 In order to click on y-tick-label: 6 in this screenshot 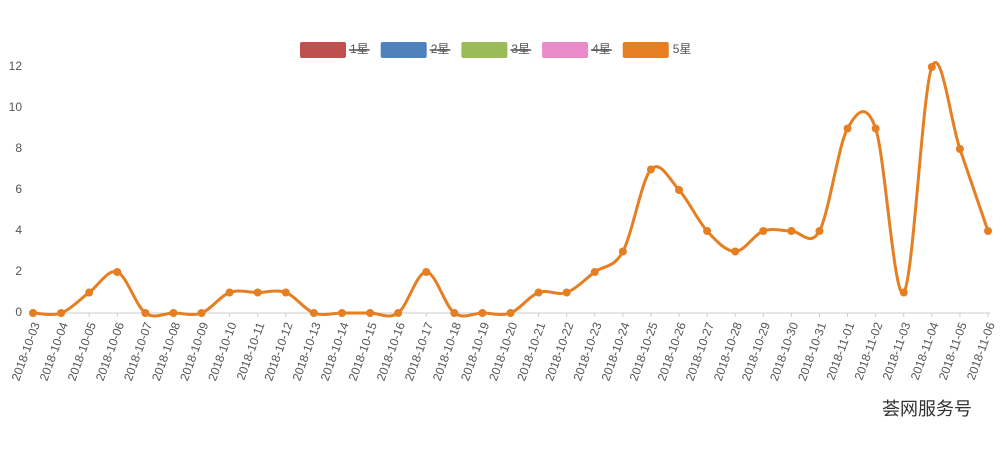, I will do `click(18, 189)`.